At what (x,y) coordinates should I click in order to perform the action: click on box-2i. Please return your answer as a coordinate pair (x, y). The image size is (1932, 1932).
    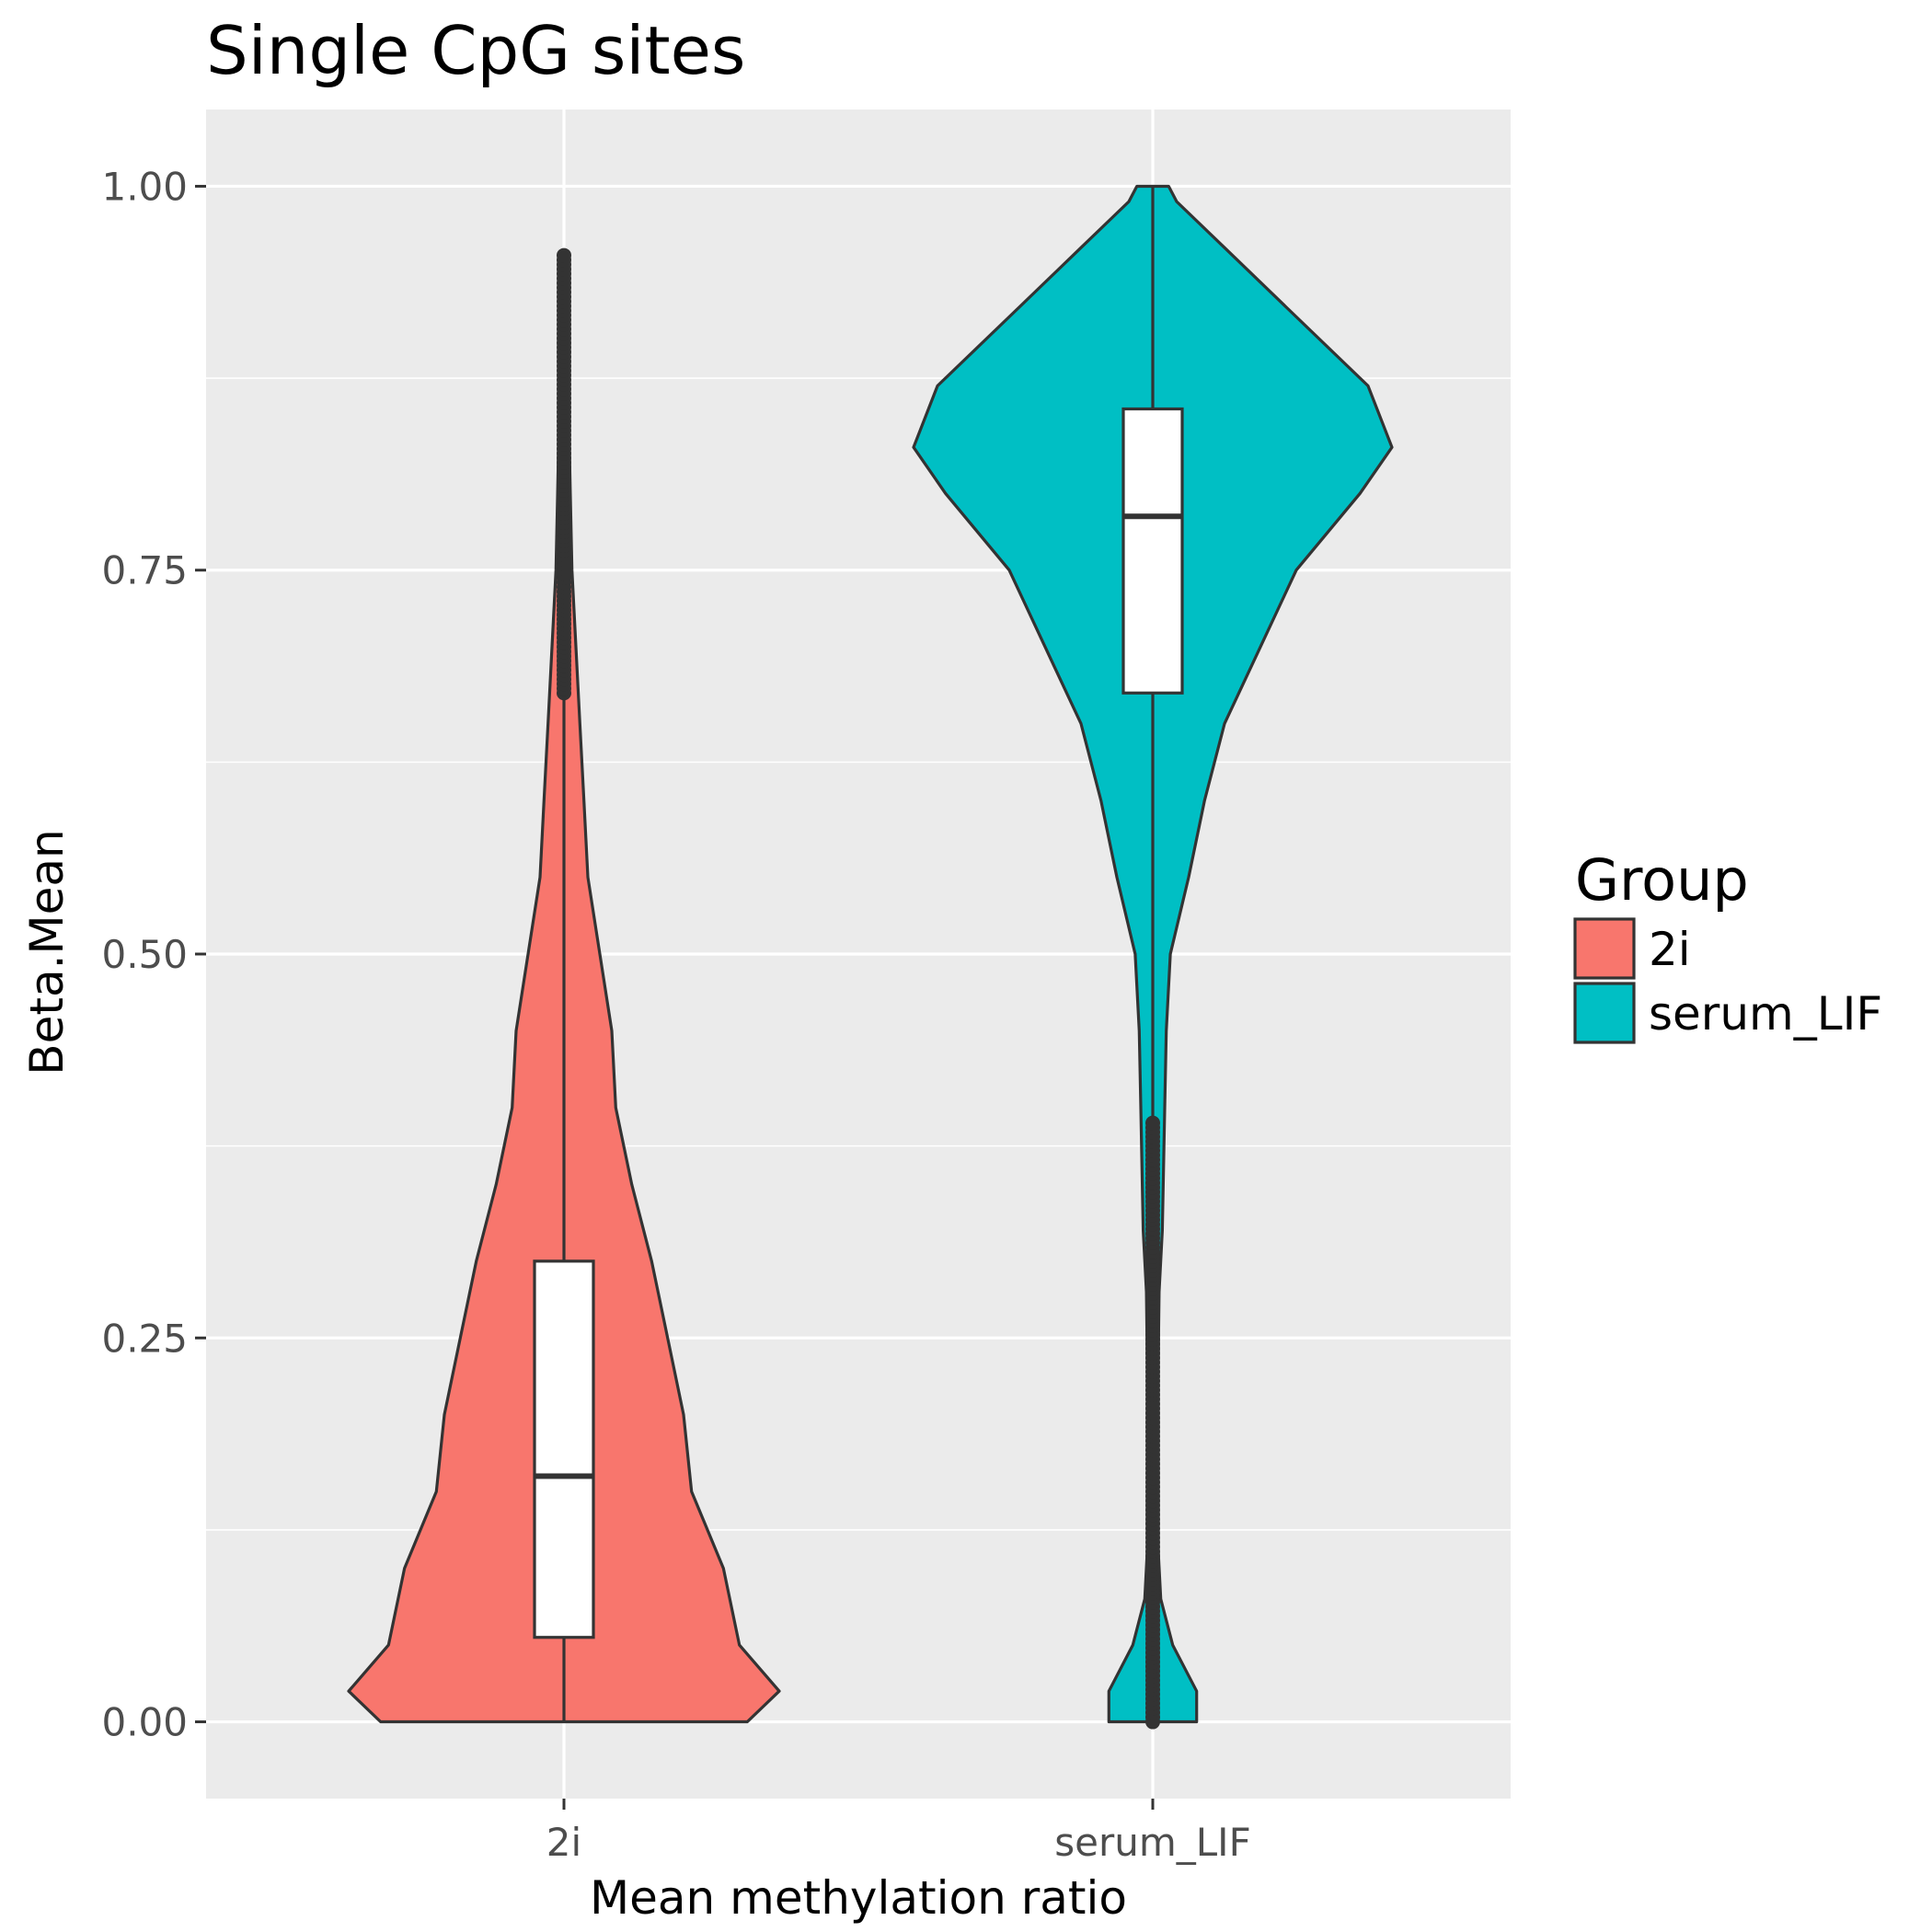
    Looking at the image, I should click on (564, 1449).